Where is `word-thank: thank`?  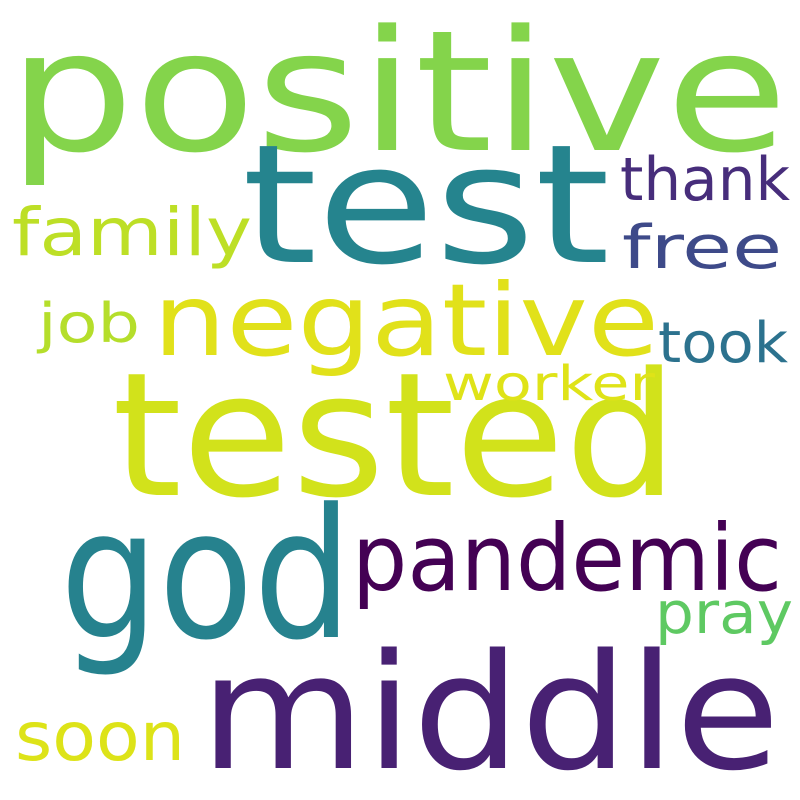
word-thank: thank is located at coordinates (705, 180).